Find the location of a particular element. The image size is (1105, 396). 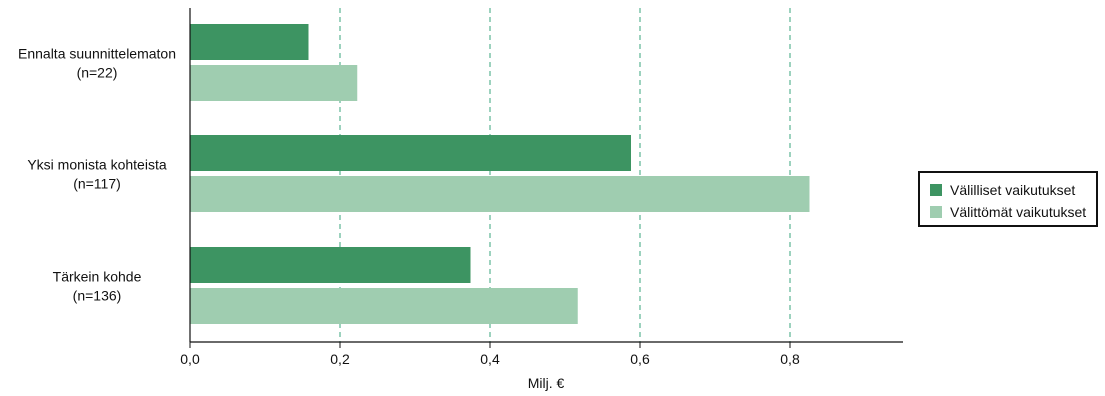

legend-item-direct: Välittömät vaikutukset is located at coordinates (1013, 212).